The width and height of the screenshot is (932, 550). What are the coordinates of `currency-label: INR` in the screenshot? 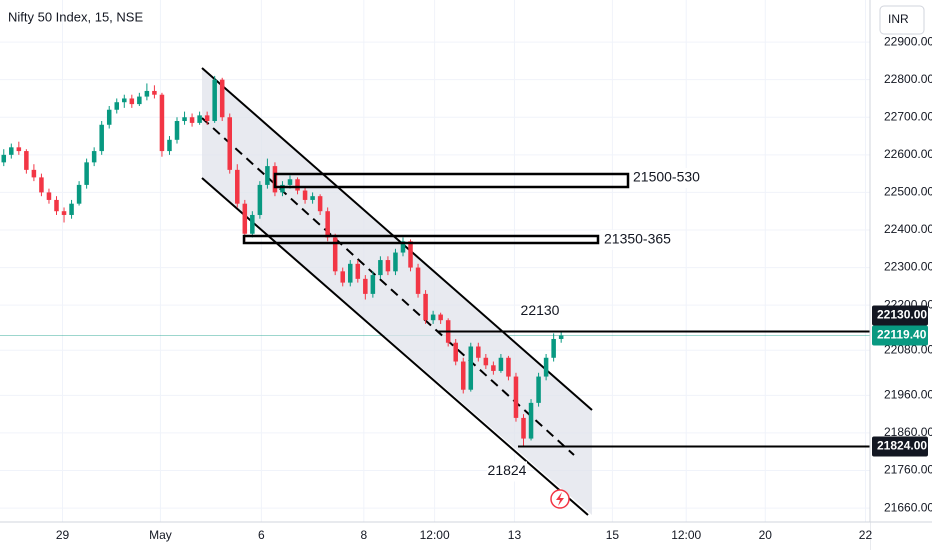 It's located at (898, 19).